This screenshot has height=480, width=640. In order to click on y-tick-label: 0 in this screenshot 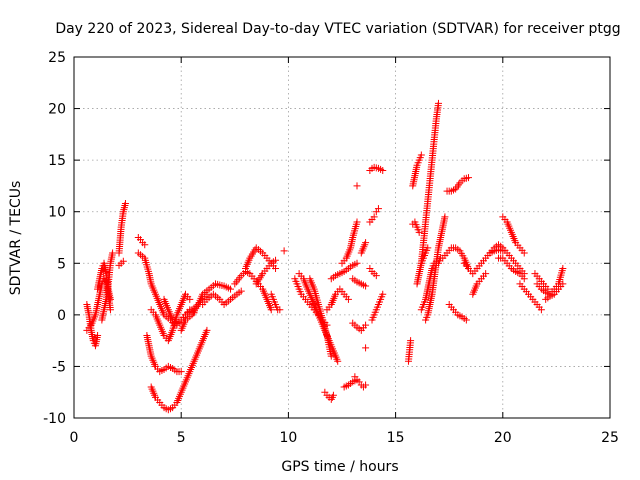, I will do `click(61, 316)`.